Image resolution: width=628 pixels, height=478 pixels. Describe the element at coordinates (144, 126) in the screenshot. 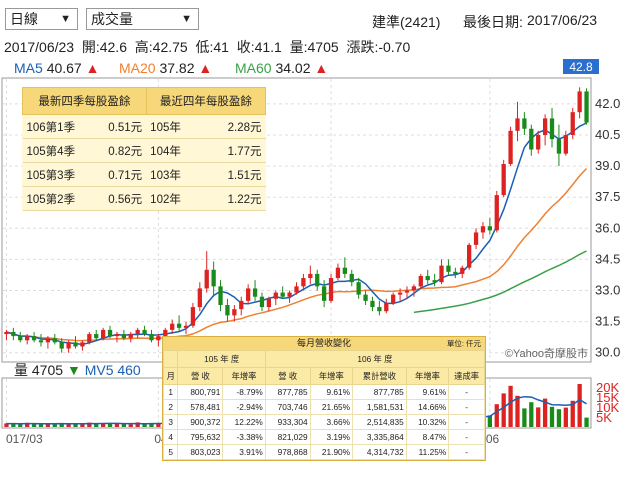

I see `table-row: 106第1季 0.51元 105年 2.28元` at that location.